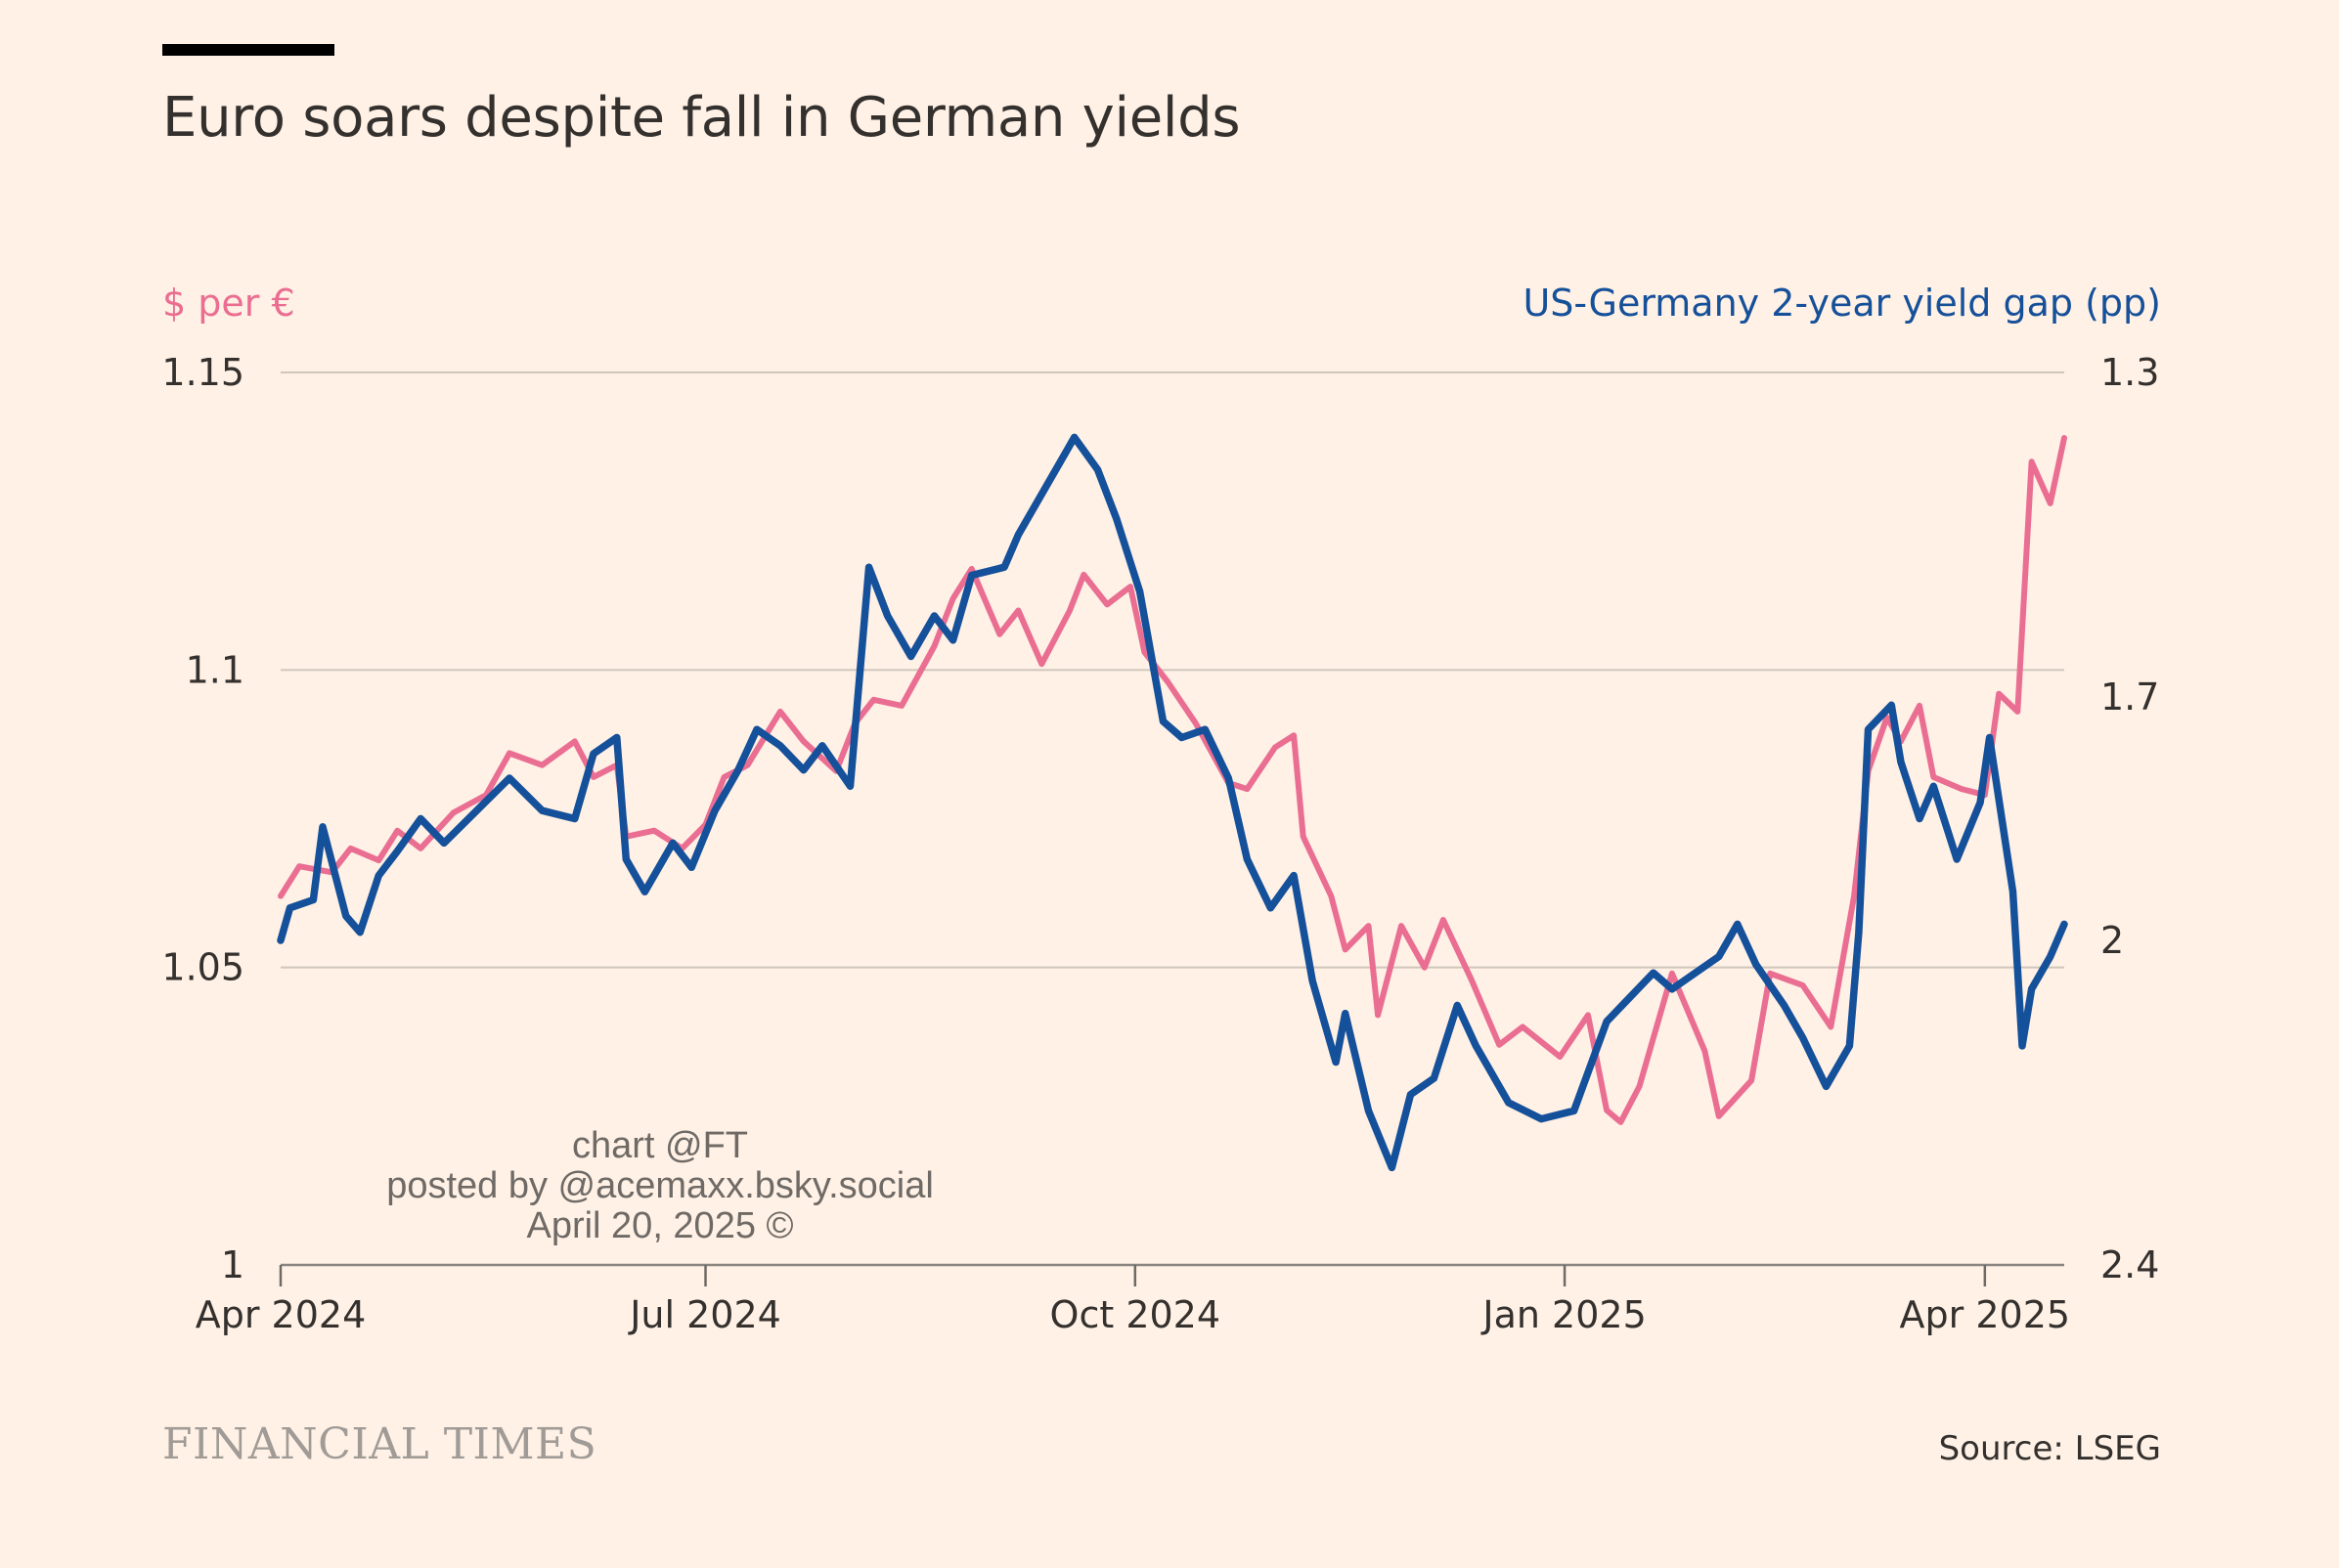 Image resolution: width=2339 pixels, height=1568 pixels. I want to click on watermark-line-1: chart @FT, so click(660, 1145).